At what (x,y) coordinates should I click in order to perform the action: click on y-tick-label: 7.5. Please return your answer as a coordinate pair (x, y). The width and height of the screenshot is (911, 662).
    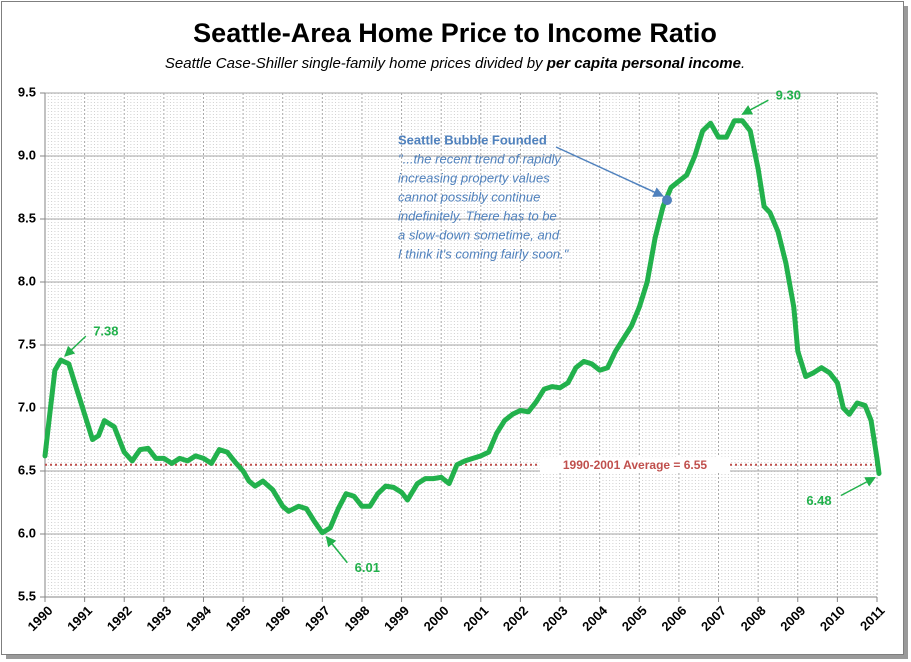
    Looking at the image, I should click on (27, 343).